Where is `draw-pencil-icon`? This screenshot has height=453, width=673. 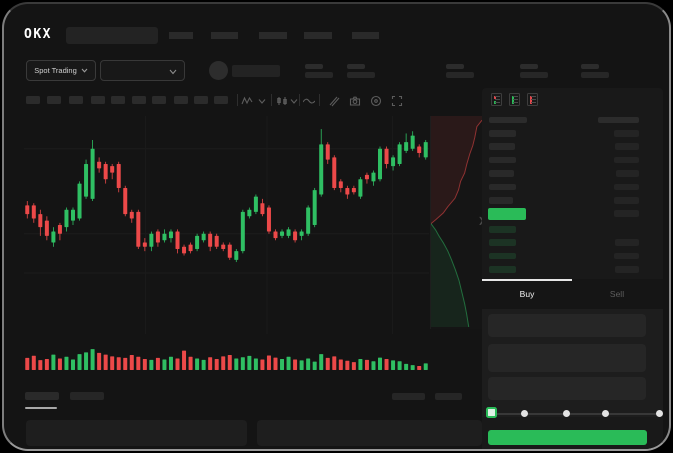
draw-pencil-icon is located at coordinates (334, 100).